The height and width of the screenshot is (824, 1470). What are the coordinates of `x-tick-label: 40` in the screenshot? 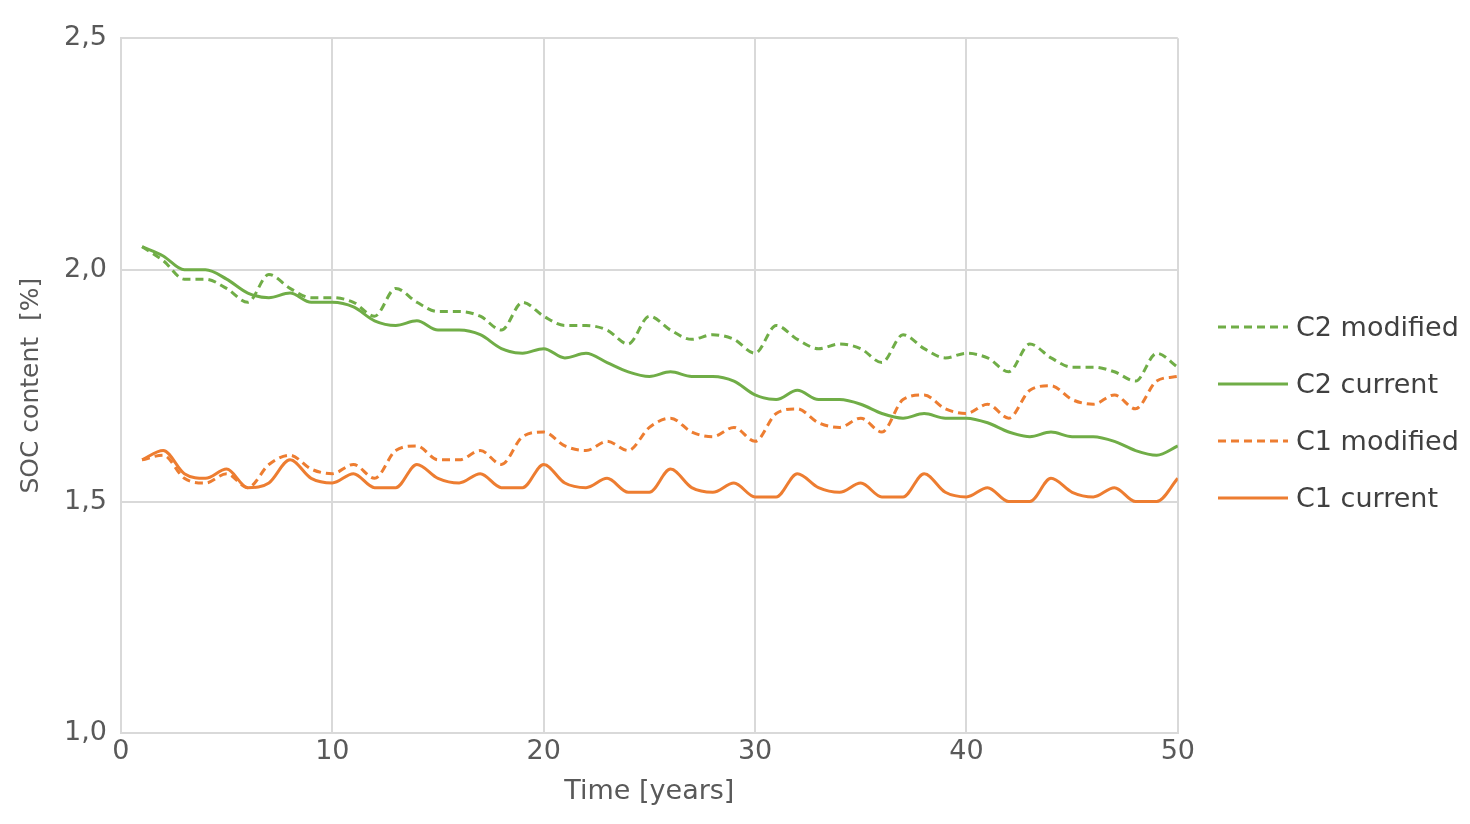 It's located at (966, 750).